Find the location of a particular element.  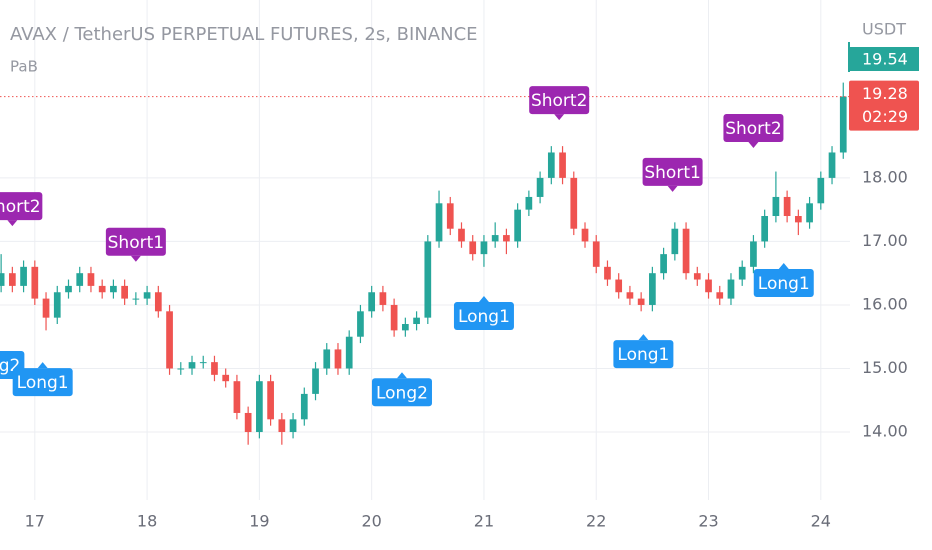

x-tick-label: 19 is located at coordinates (259, 521).